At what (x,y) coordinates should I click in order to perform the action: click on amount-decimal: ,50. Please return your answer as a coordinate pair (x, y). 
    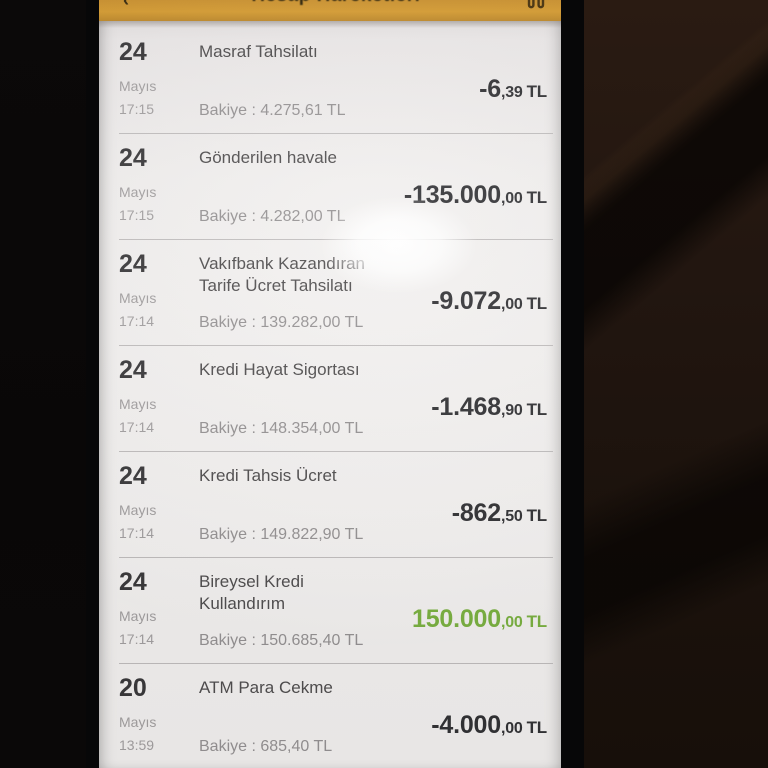
    Looking at the image, I should click on (511, 516).